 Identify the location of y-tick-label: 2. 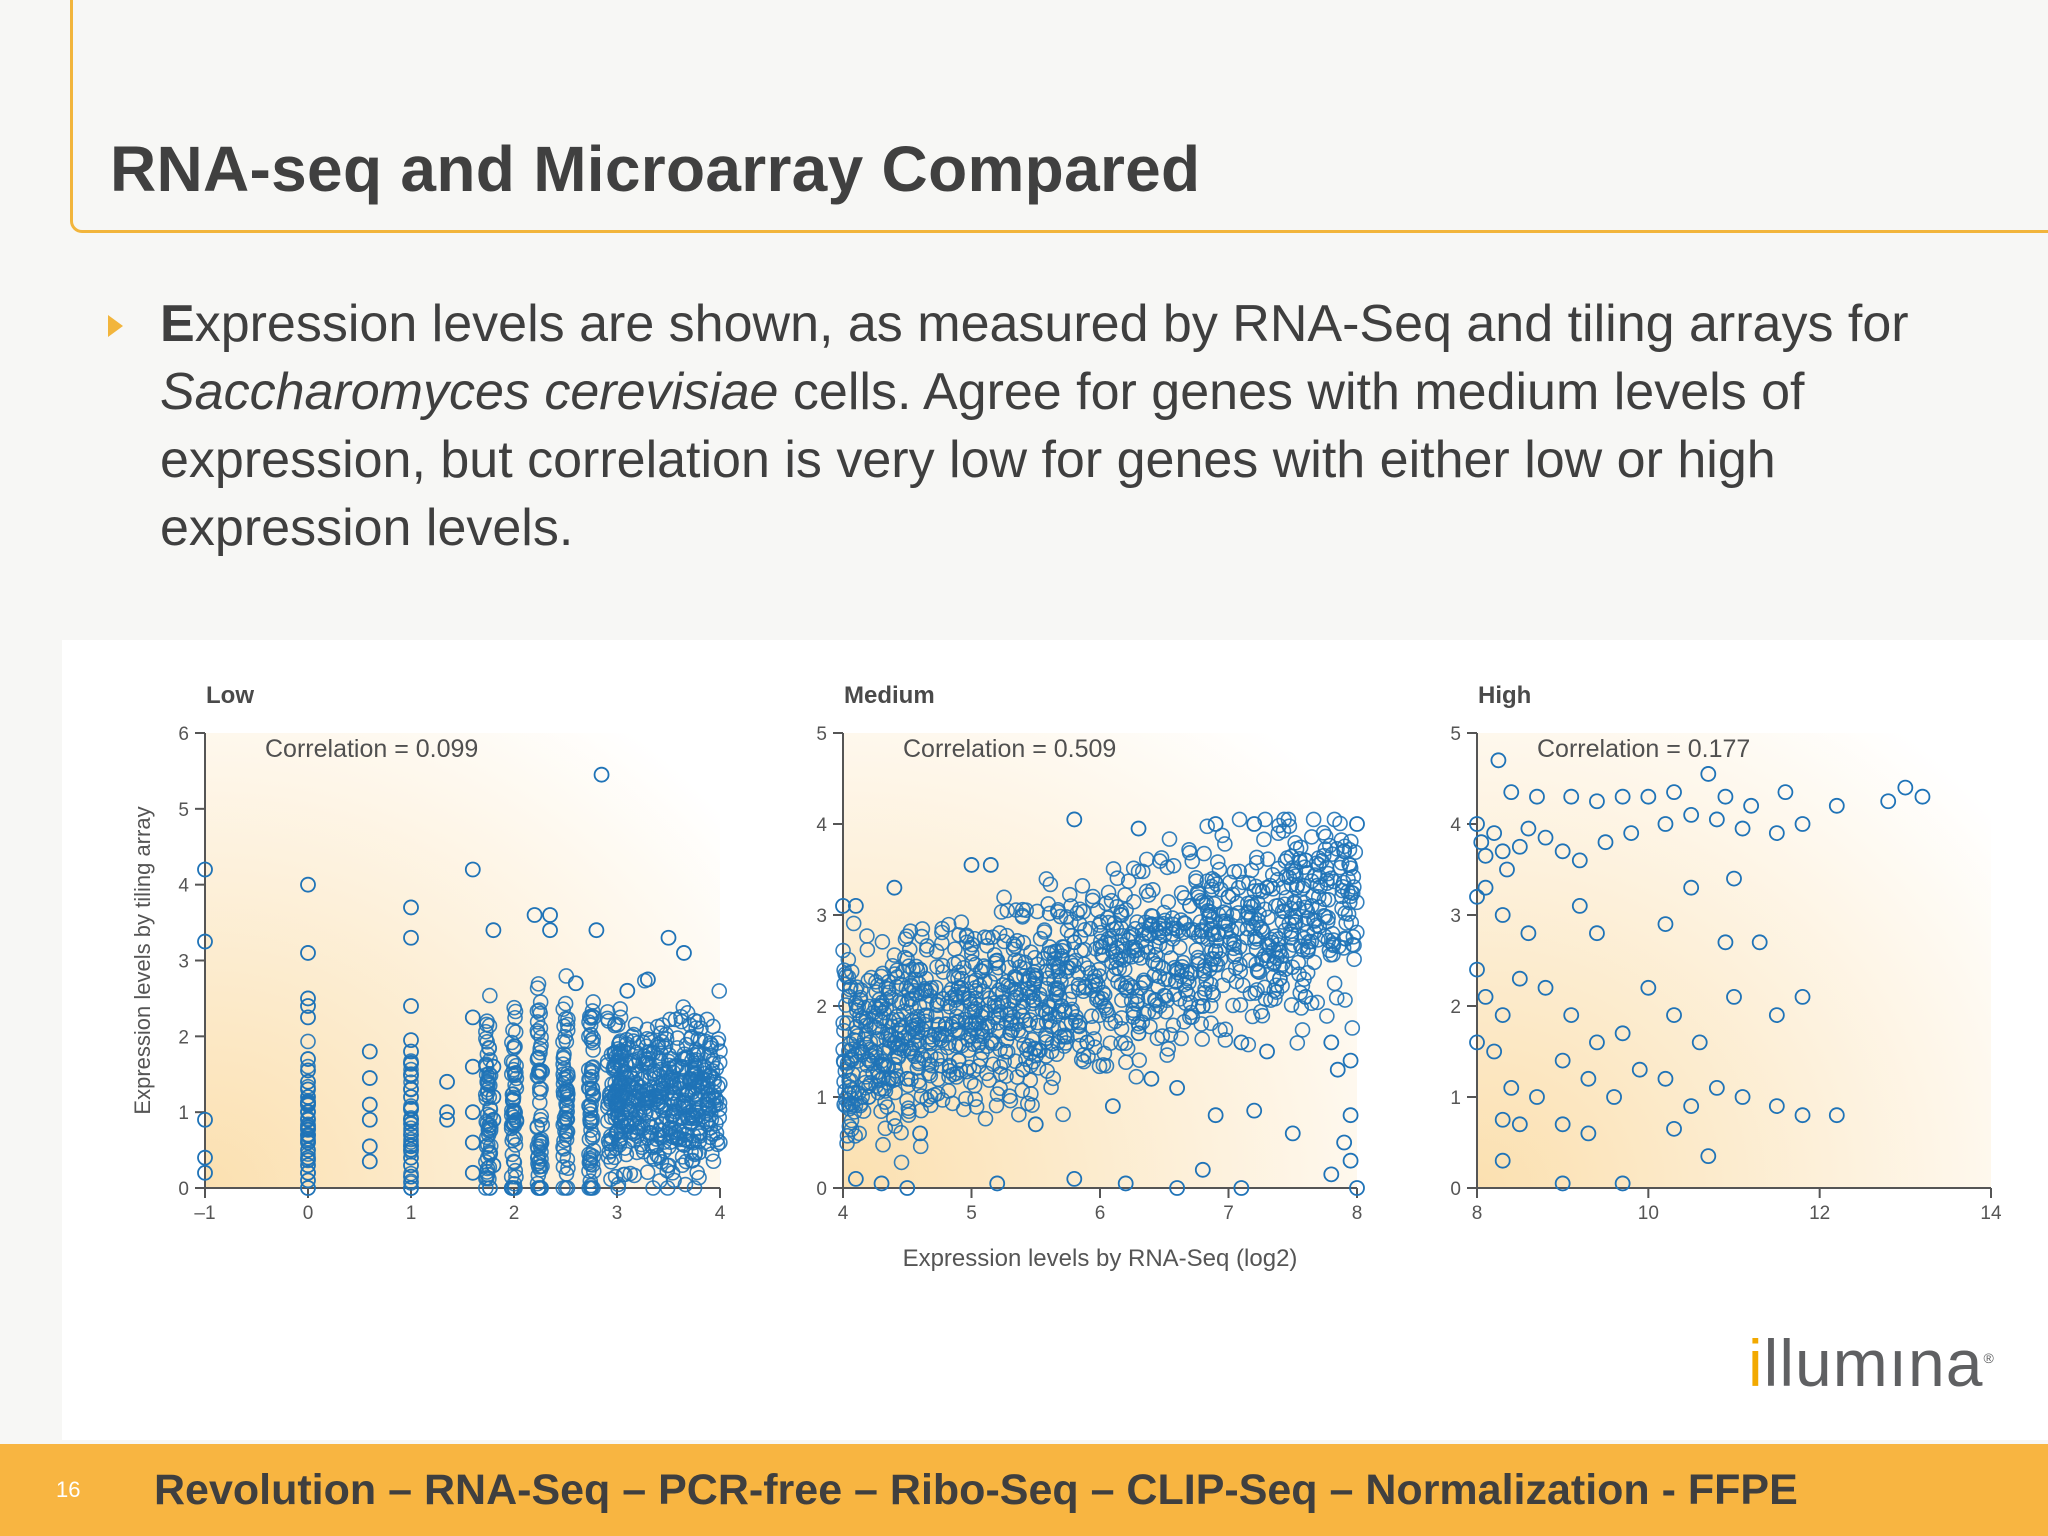
(183, 1037).